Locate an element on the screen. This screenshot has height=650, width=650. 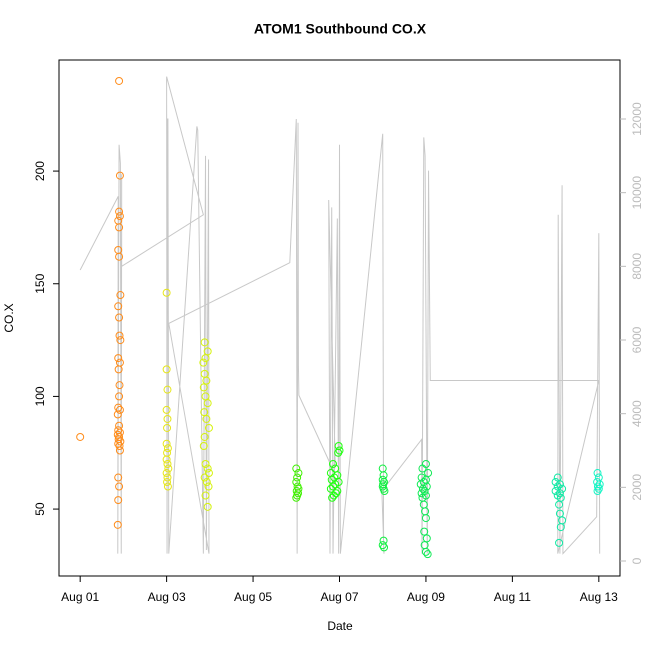
x-tick-label: Aug 11 is located at coordinates (512, 597).